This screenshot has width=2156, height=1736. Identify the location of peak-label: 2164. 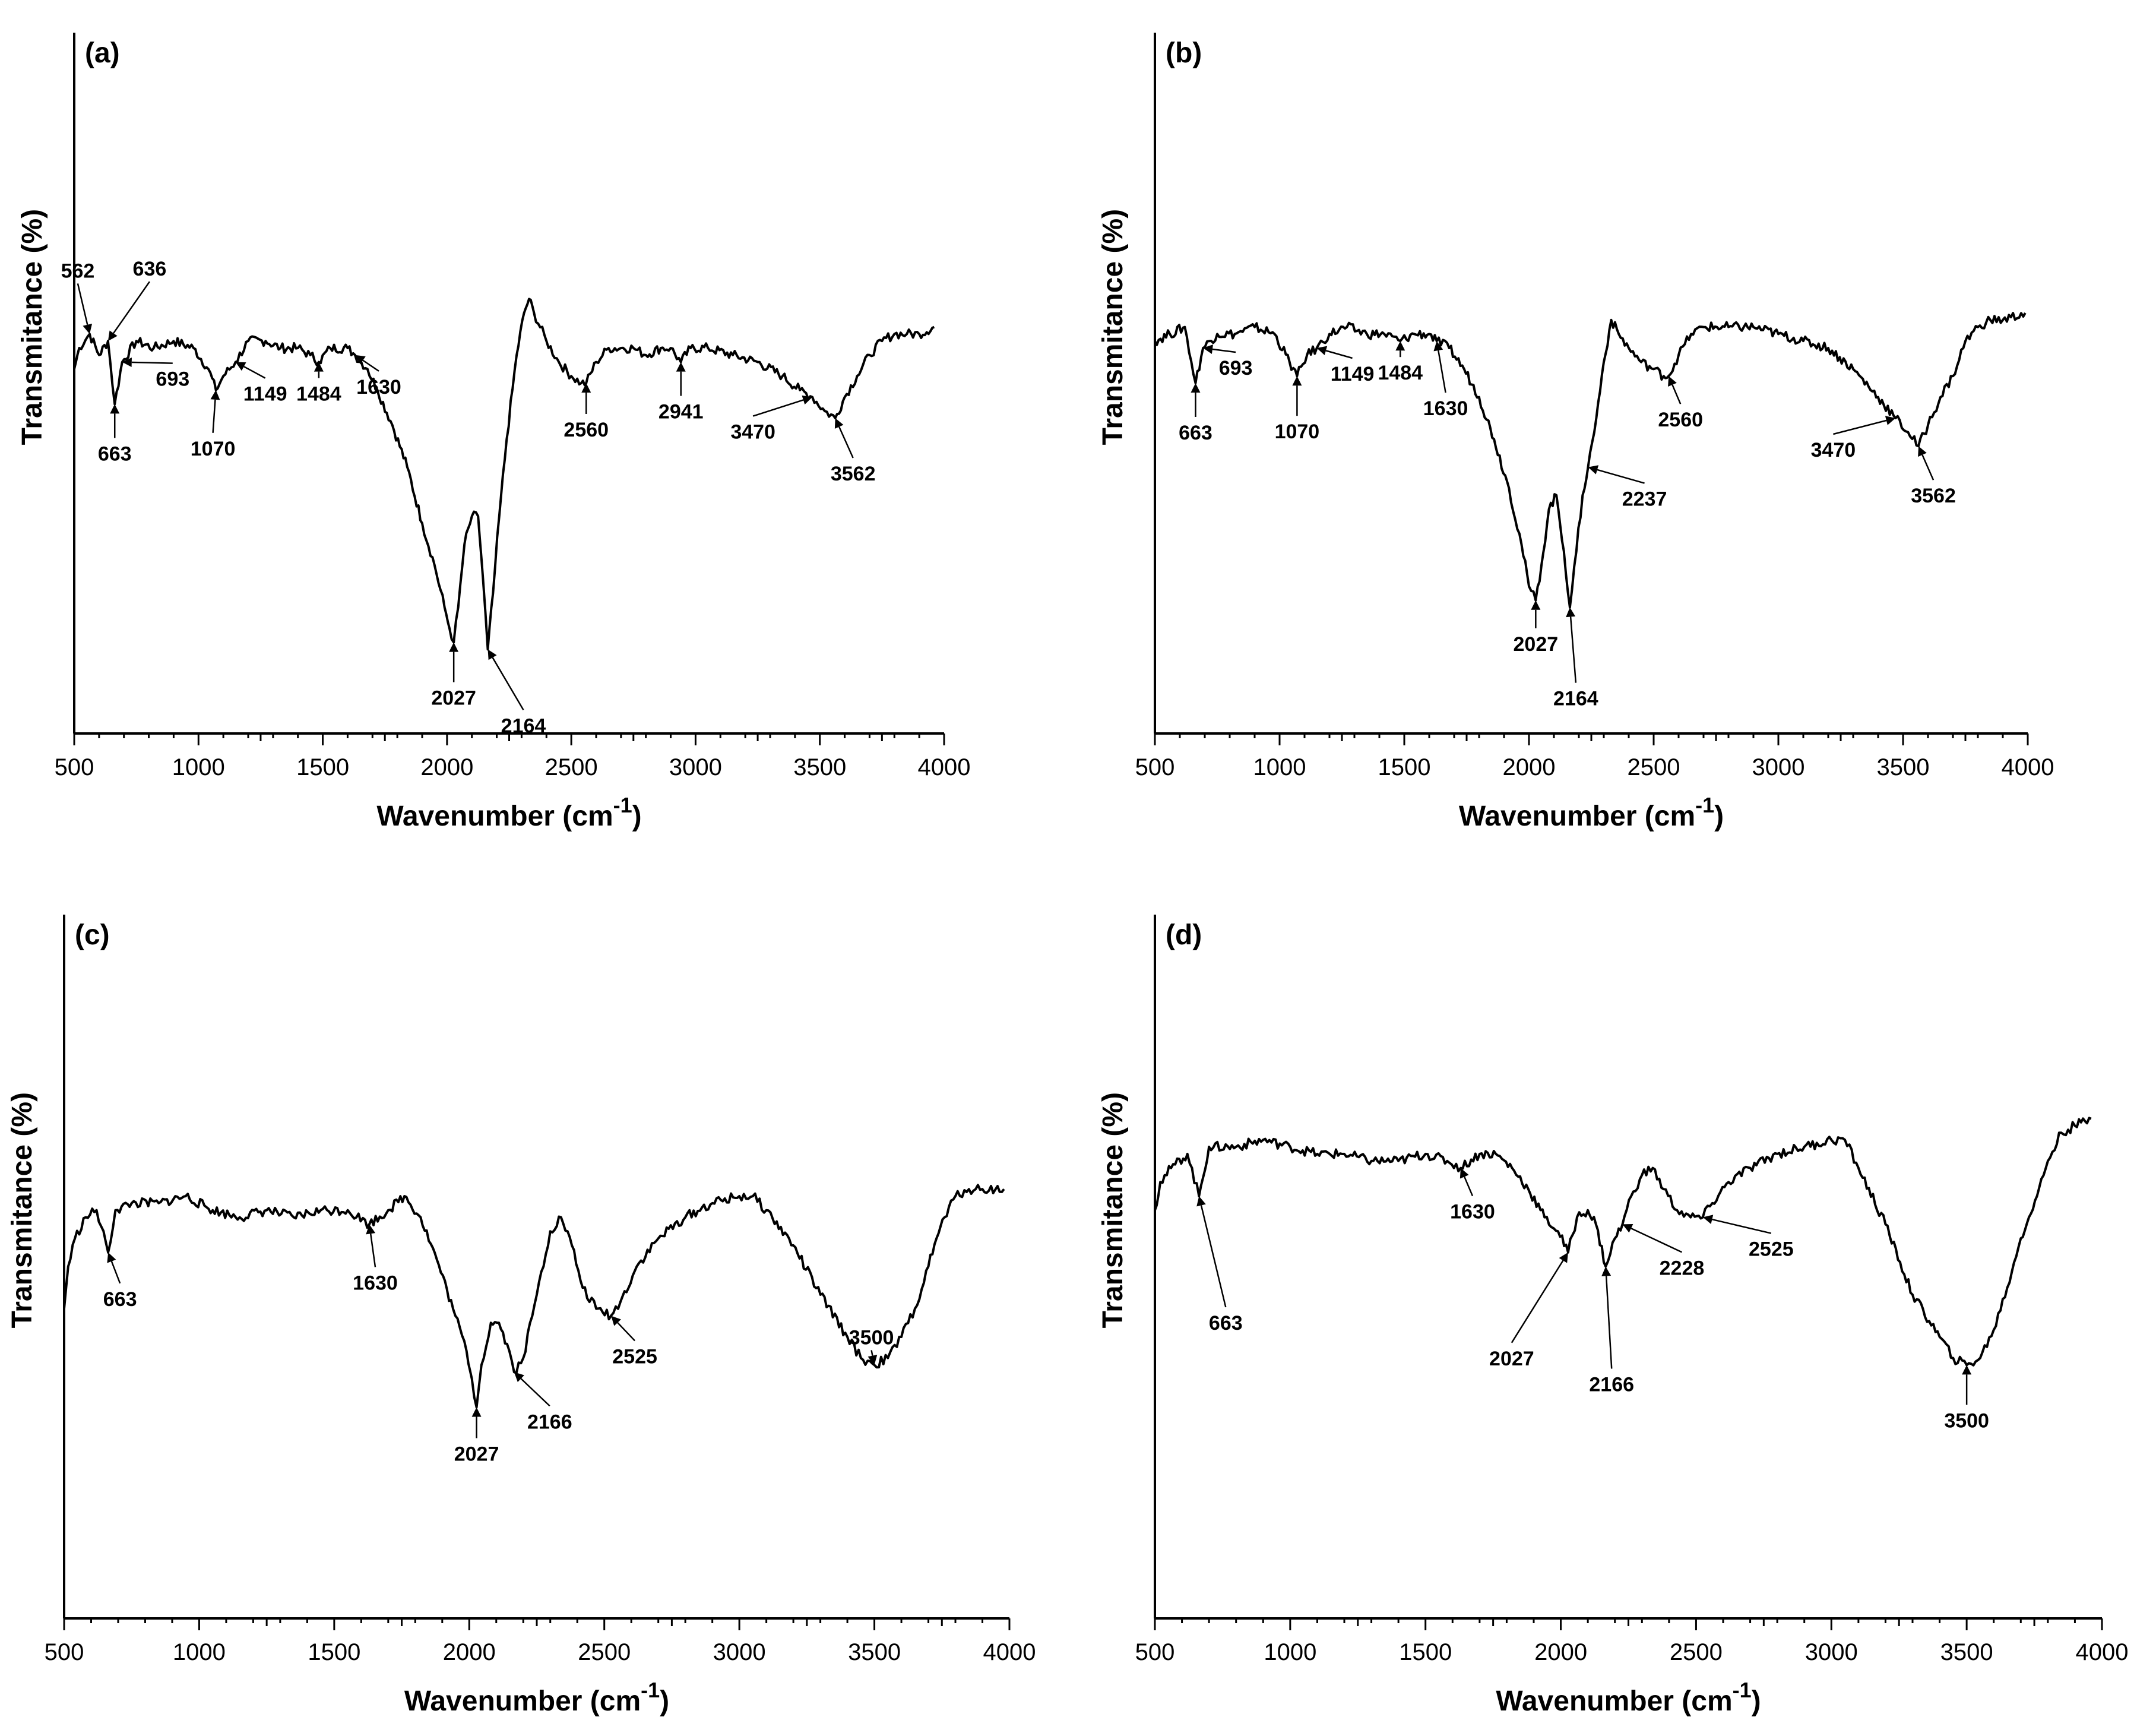
(523, 725).